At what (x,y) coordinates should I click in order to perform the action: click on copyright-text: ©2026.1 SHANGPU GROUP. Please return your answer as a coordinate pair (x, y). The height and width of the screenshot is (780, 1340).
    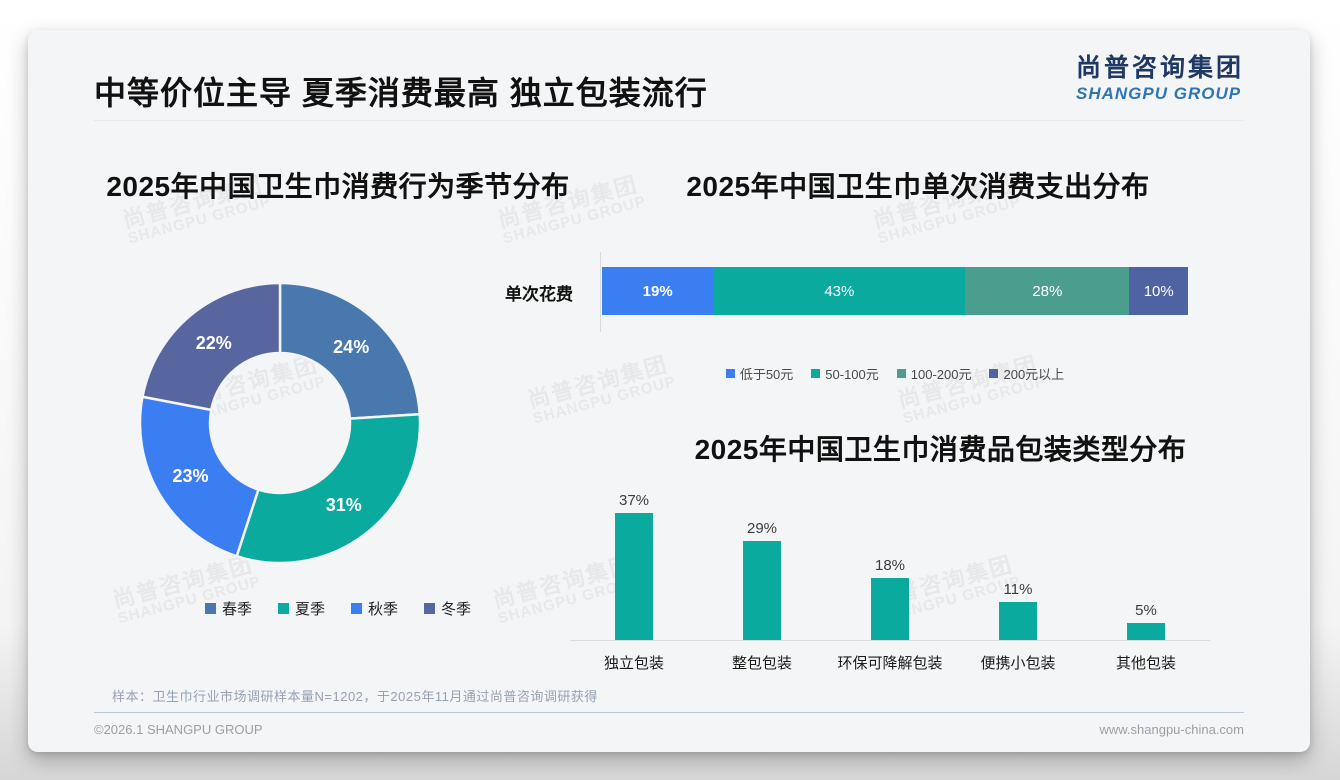
    Looking at the image, I should click on (178, 729).